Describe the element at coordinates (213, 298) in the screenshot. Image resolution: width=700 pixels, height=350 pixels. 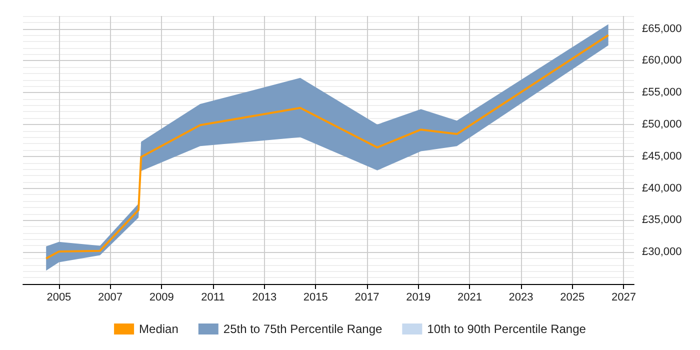
I see `x-tick-label: 2011` at that location.